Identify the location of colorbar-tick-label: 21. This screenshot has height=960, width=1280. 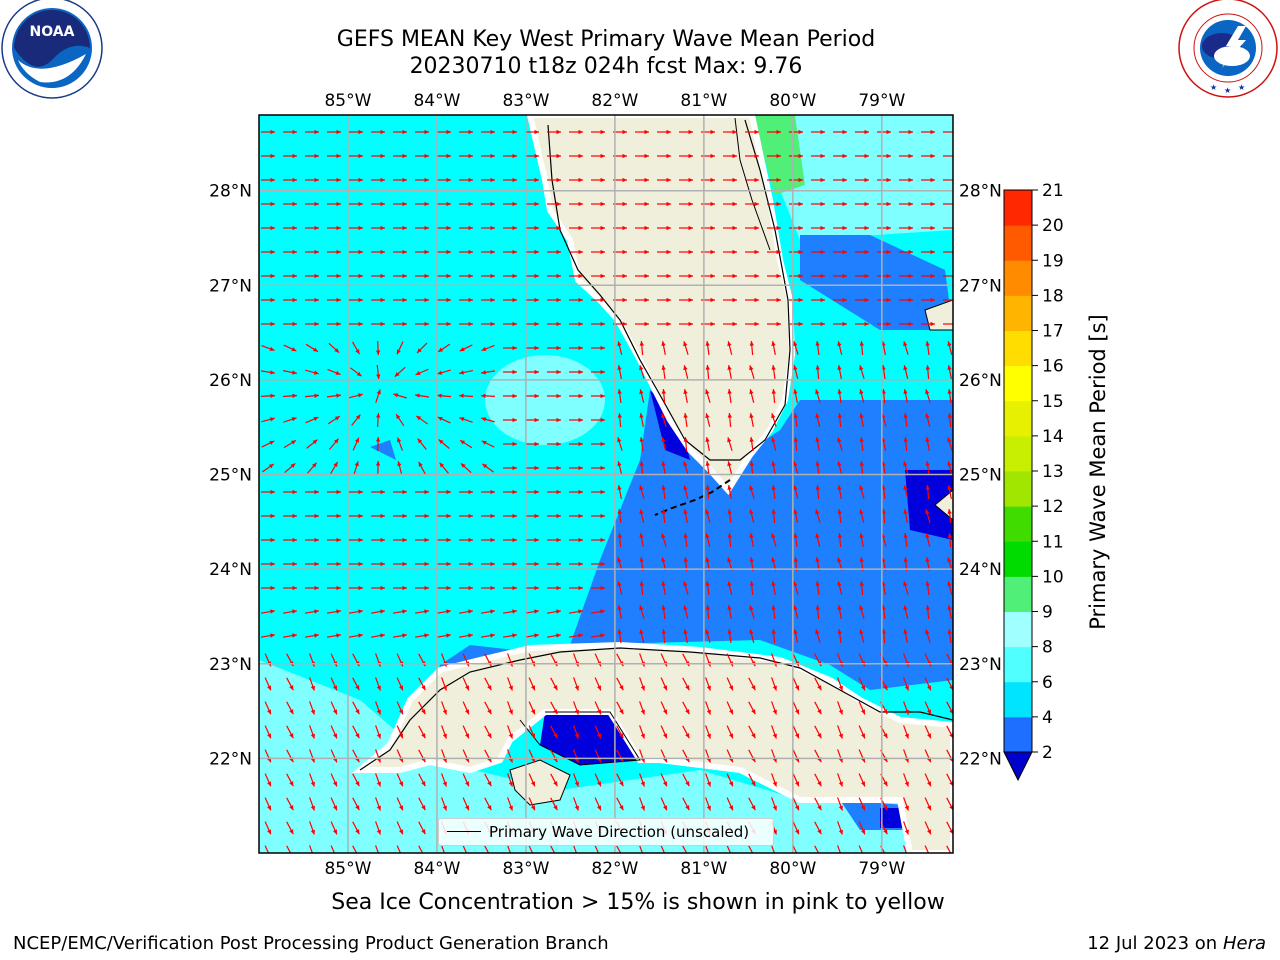
(1053, 191).